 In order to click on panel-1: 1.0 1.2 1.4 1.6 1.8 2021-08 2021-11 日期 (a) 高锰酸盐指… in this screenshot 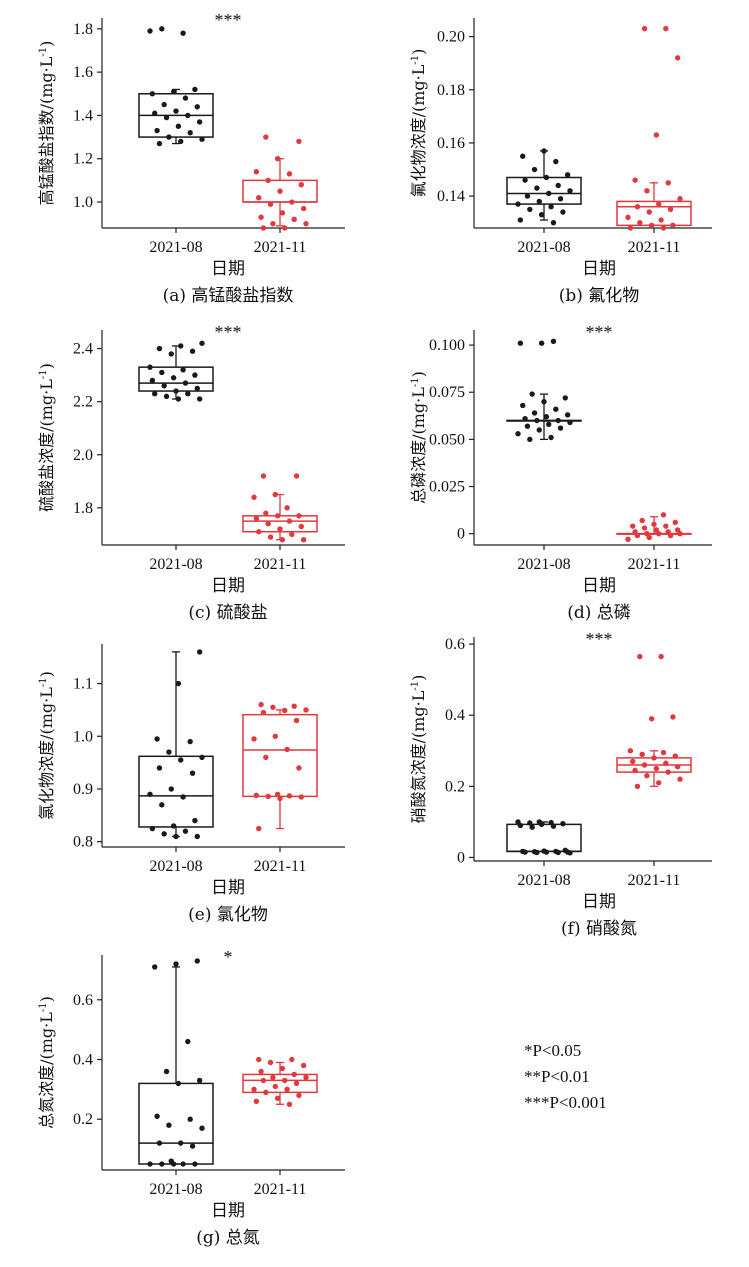, I will do `click(191, 158)`.